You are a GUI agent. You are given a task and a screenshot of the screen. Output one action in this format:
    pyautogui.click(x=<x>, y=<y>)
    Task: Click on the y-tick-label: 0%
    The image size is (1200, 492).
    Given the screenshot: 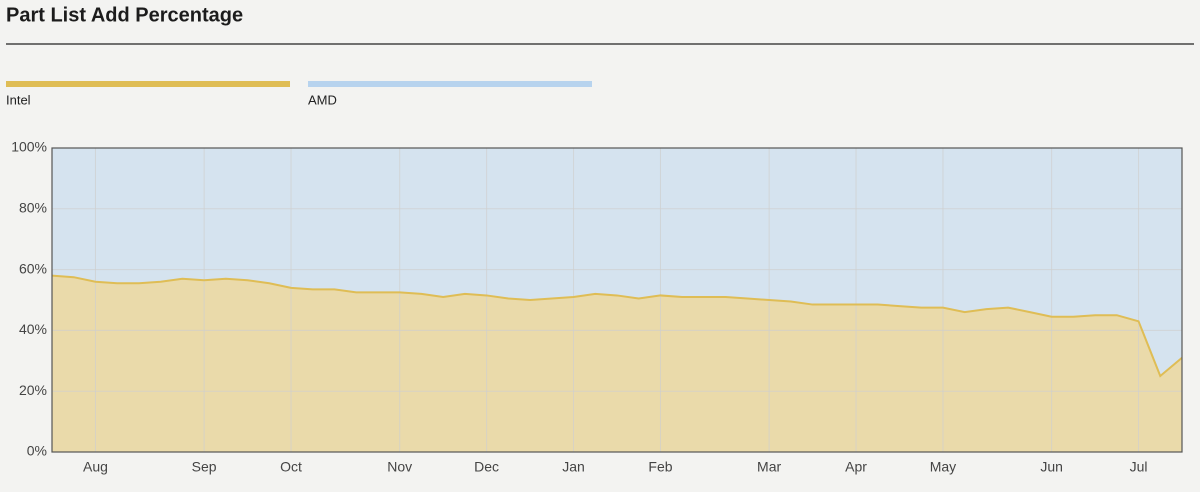 What is the action you would take?
    pyautogui.click(x=37, y=451)
    